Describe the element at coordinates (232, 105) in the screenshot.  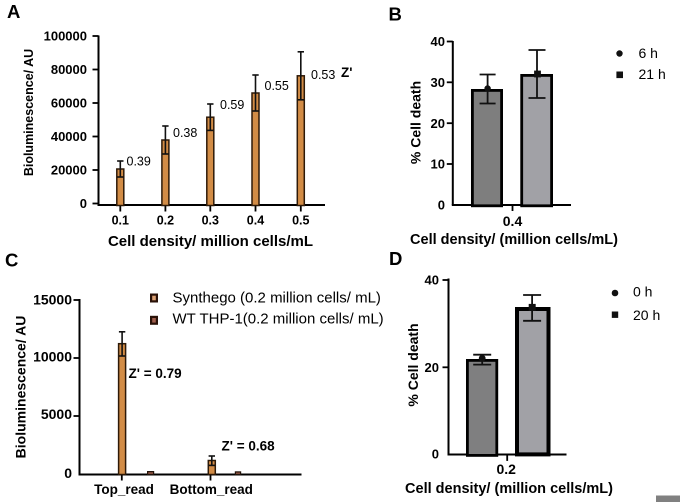
I see `svg-text: 0.59` at that location.